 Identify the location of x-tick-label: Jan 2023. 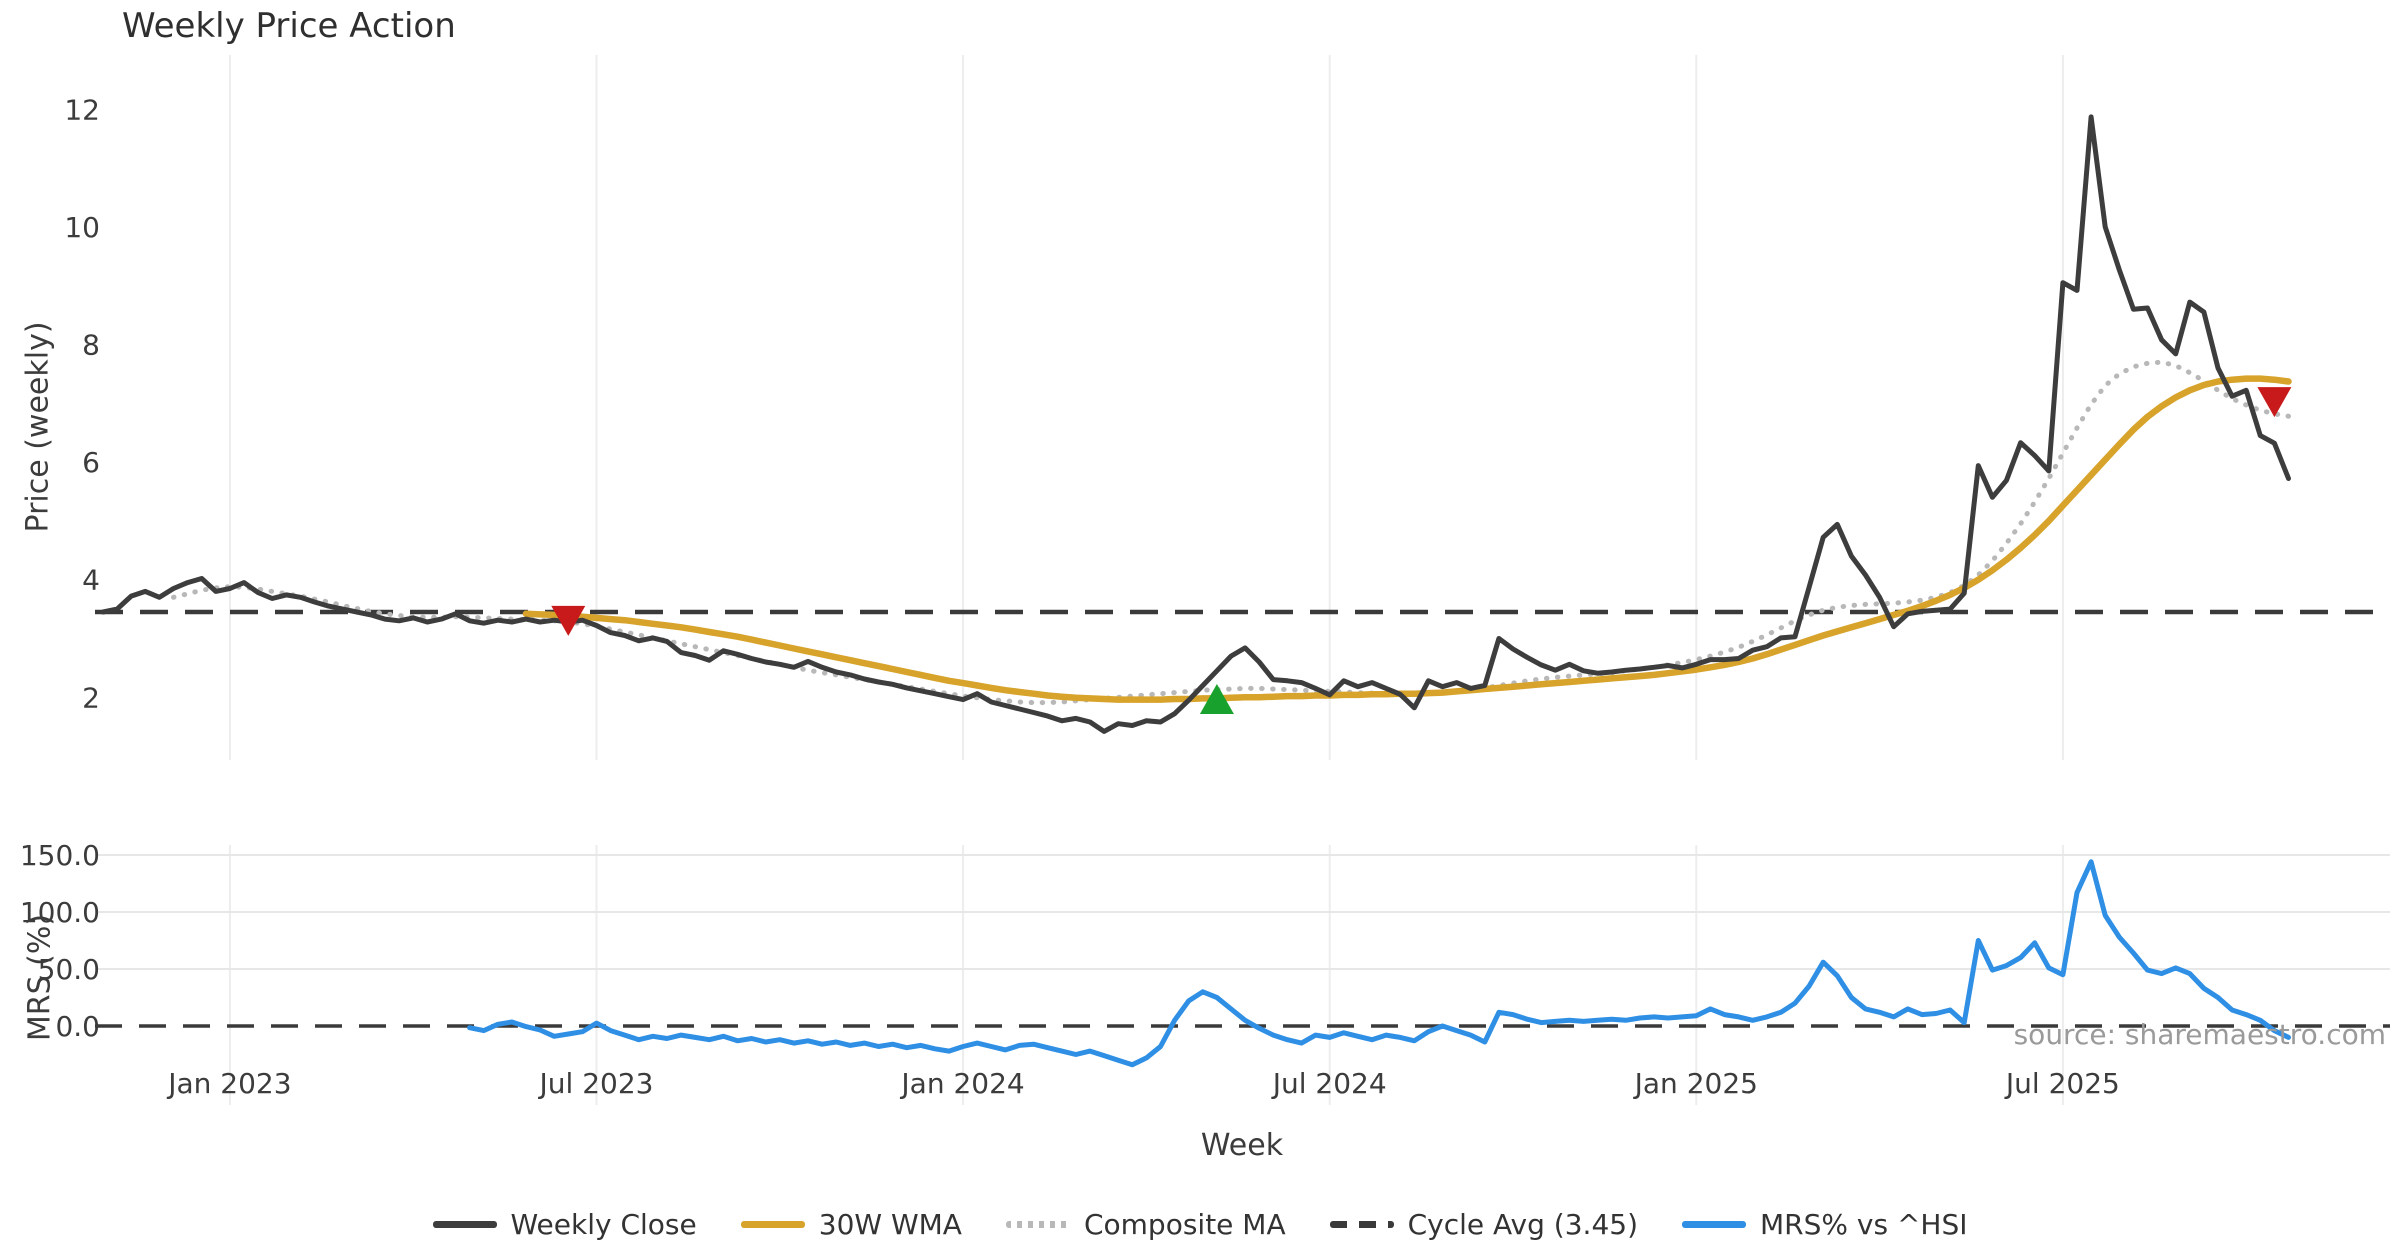
(228, 1083).